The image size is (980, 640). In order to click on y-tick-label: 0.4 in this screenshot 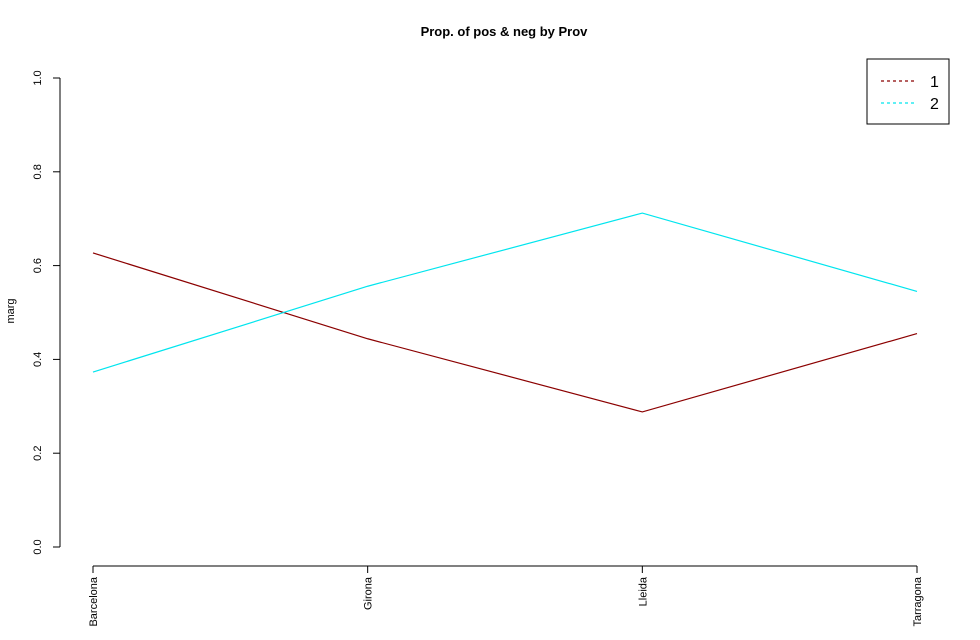, I will do `click(38, 359)`.